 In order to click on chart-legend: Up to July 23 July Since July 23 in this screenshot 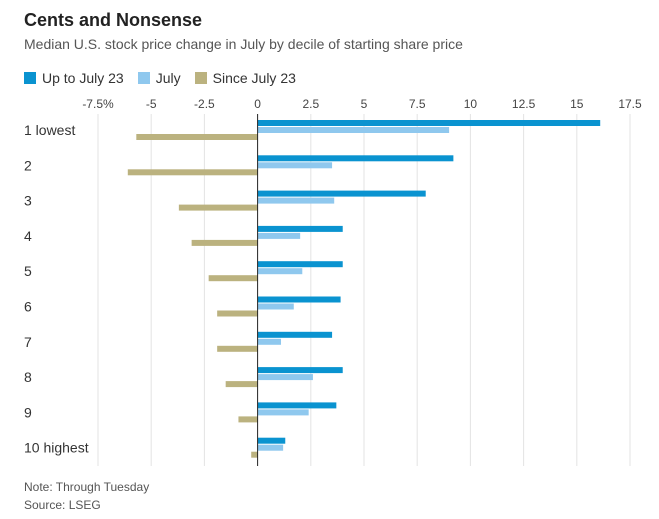, I will do `click(160, 78)`.